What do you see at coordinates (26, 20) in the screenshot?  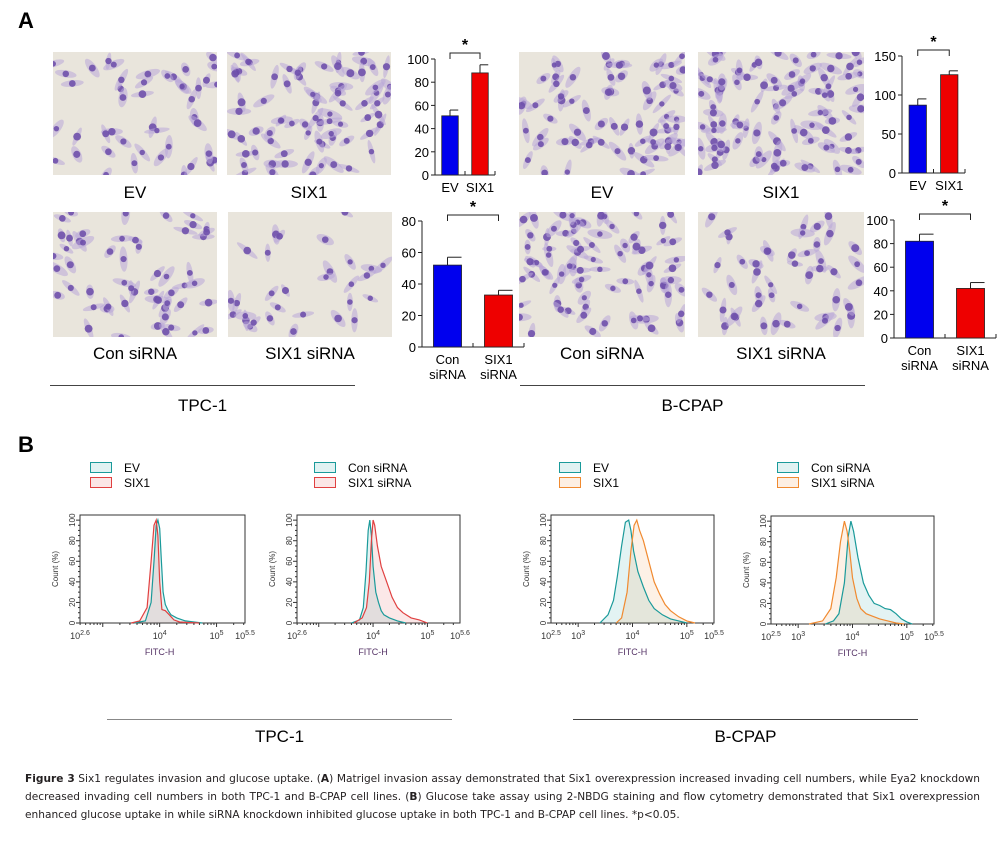 I see `panel-letter-a: A` at bounding box center [26, 20].